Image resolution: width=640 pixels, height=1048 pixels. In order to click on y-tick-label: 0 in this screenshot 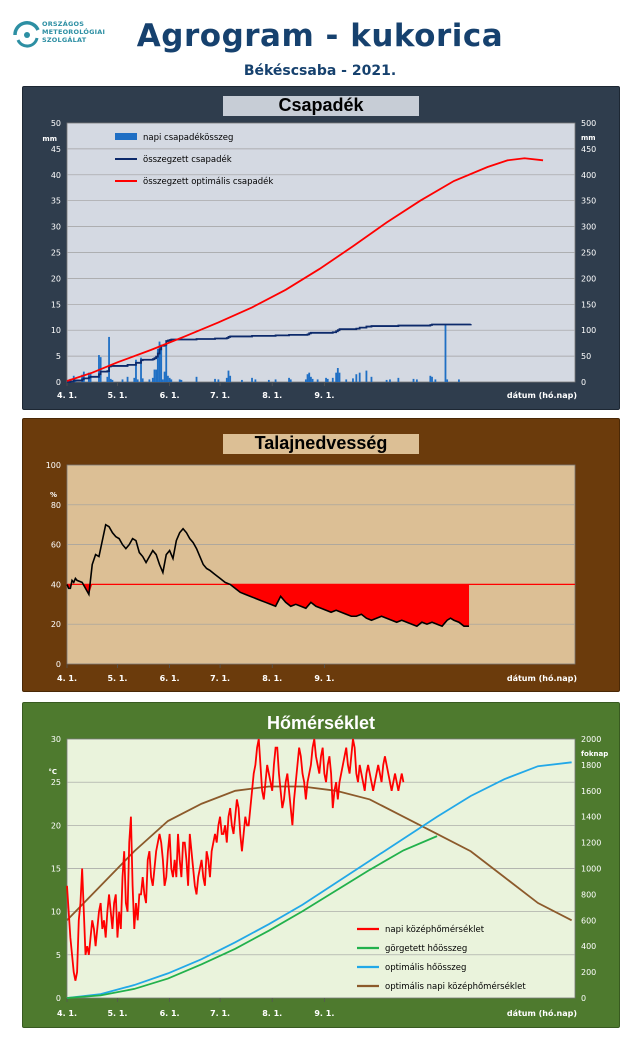, I will do `click(58, 664)`.